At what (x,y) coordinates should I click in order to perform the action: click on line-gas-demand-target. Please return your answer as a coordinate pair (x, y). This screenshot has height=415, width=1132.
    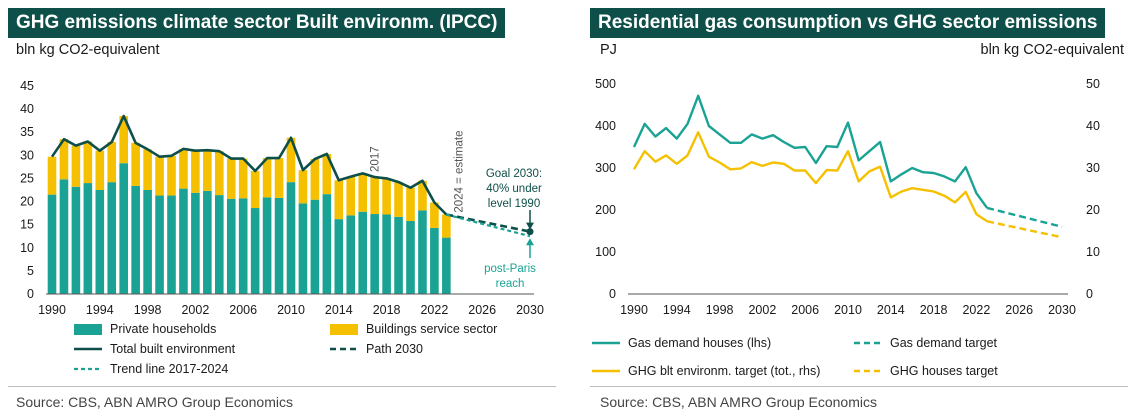
    Looking at the image, I should click on (1024, 217).